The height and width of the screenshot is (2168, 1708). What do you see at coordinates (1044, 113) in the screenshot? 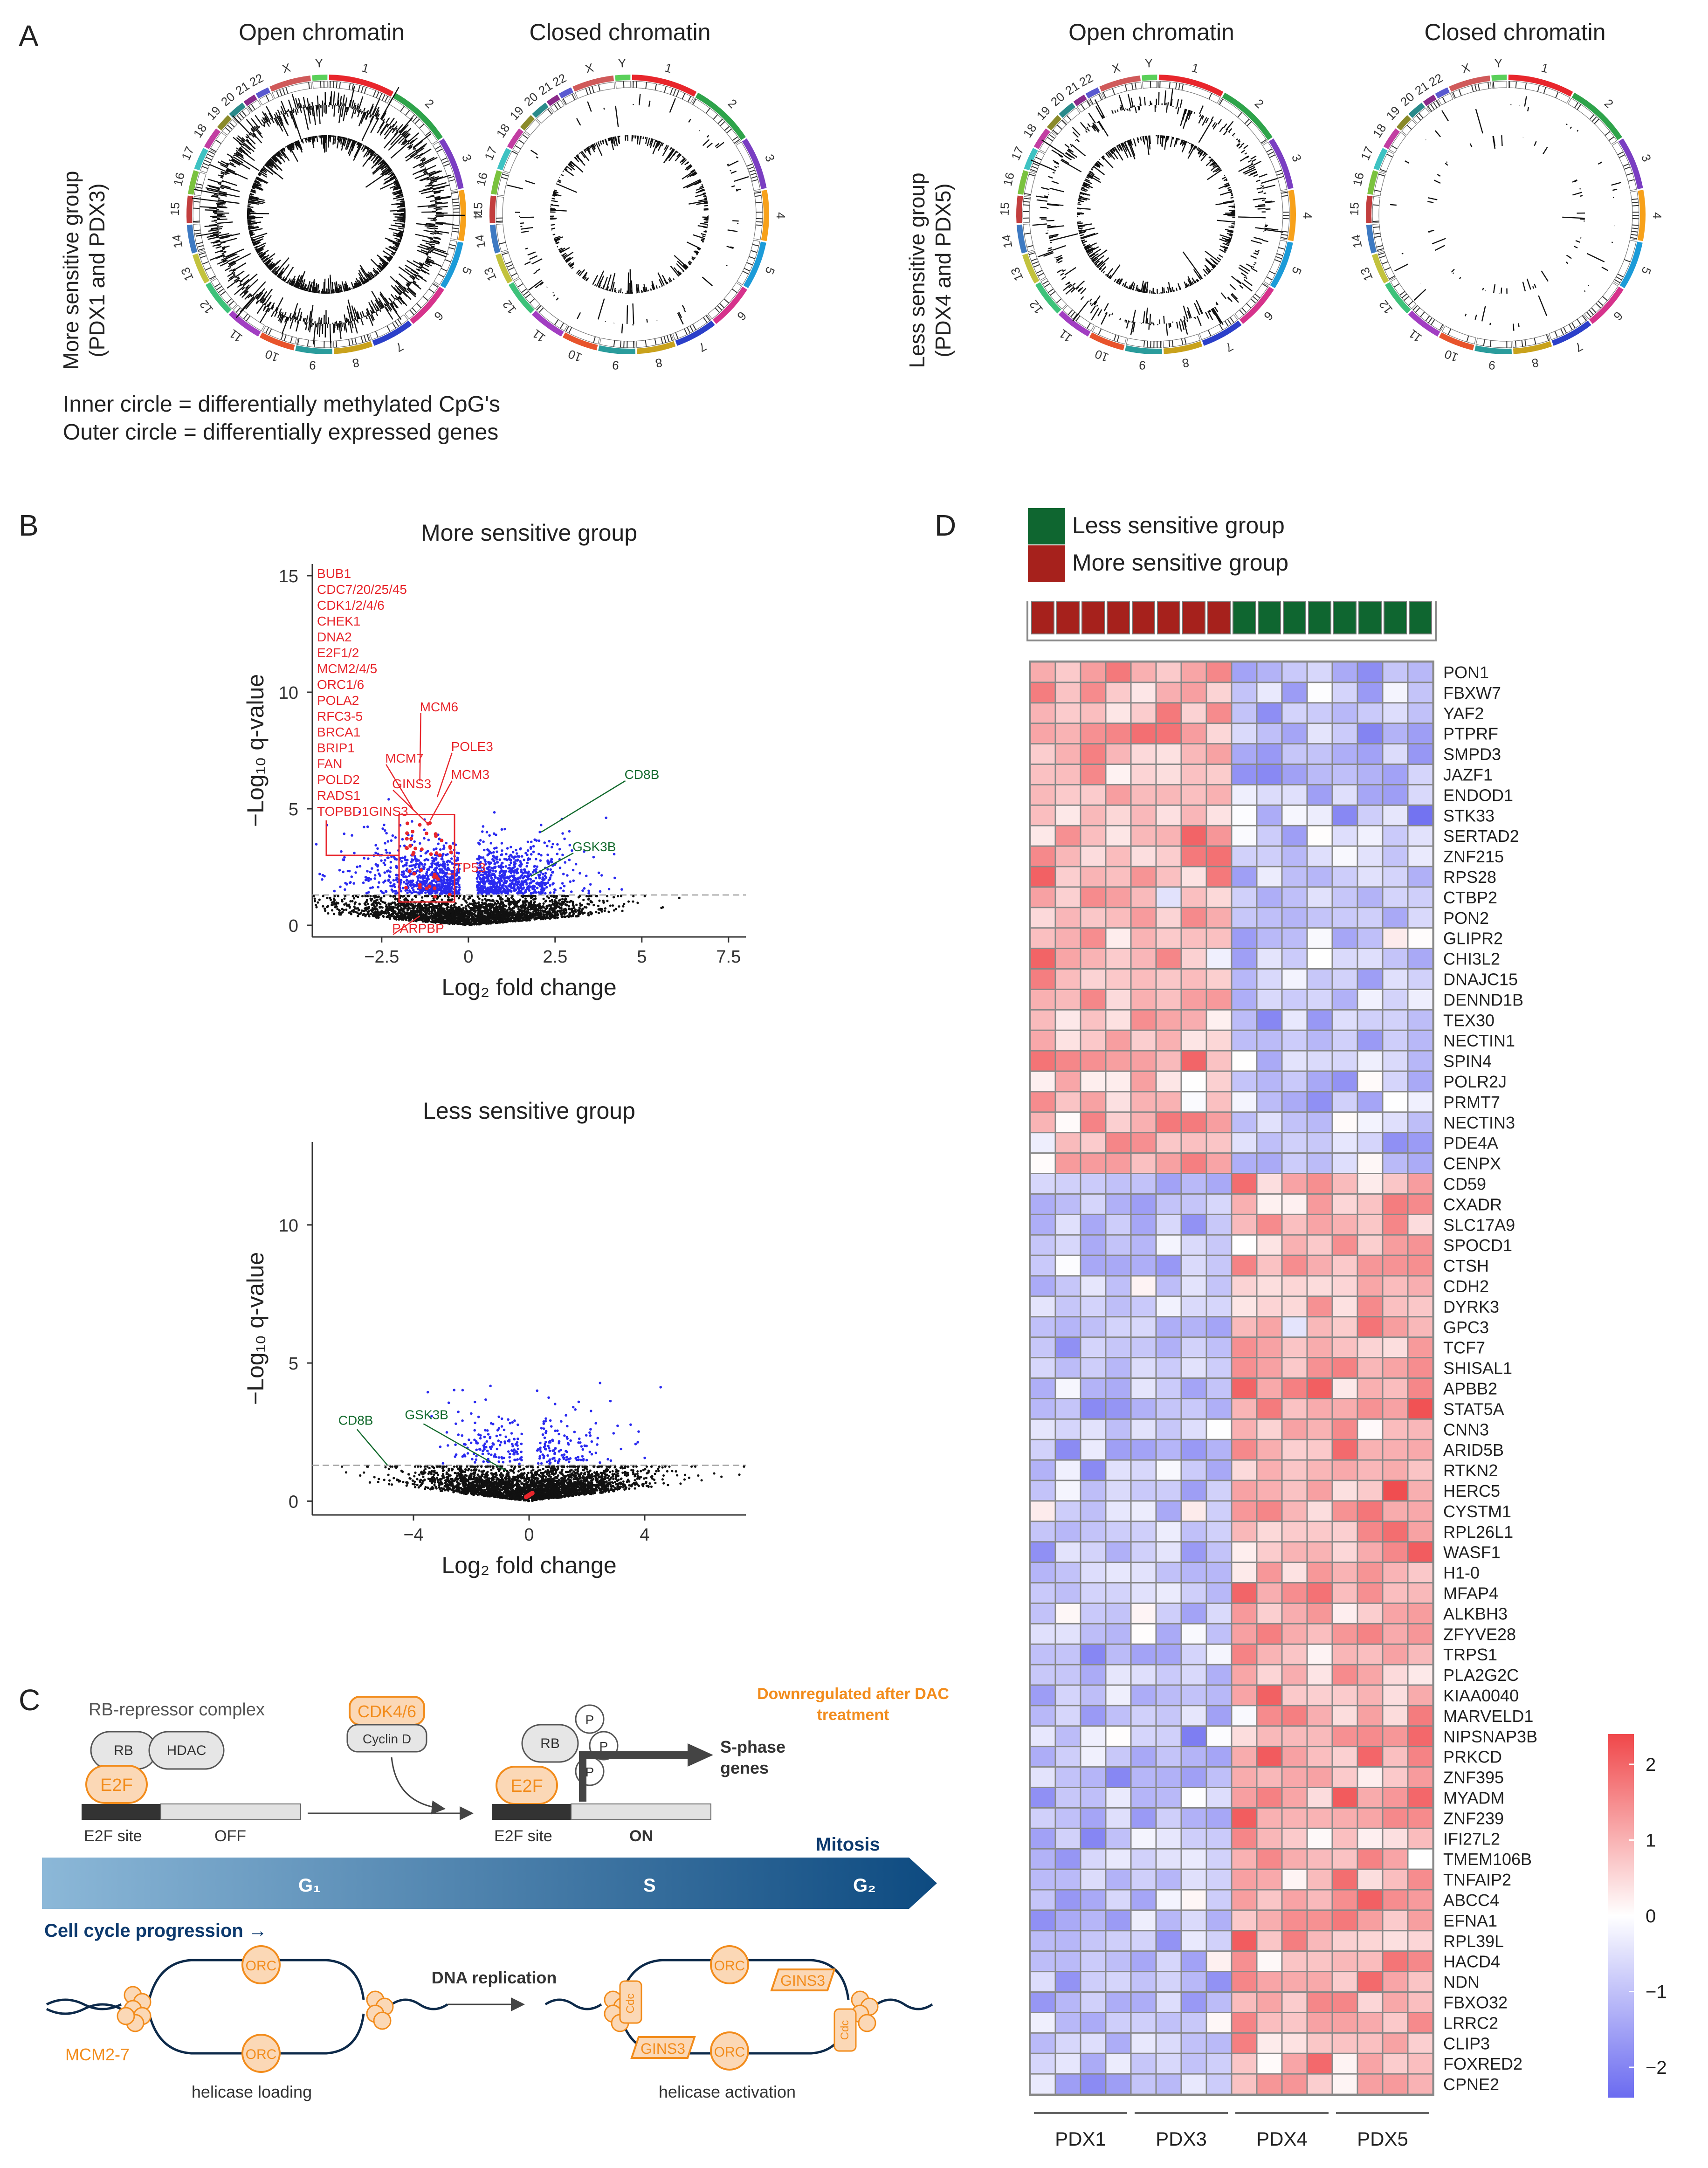
I see `chromosome-label: 19` at bounding box center [1044, 113].